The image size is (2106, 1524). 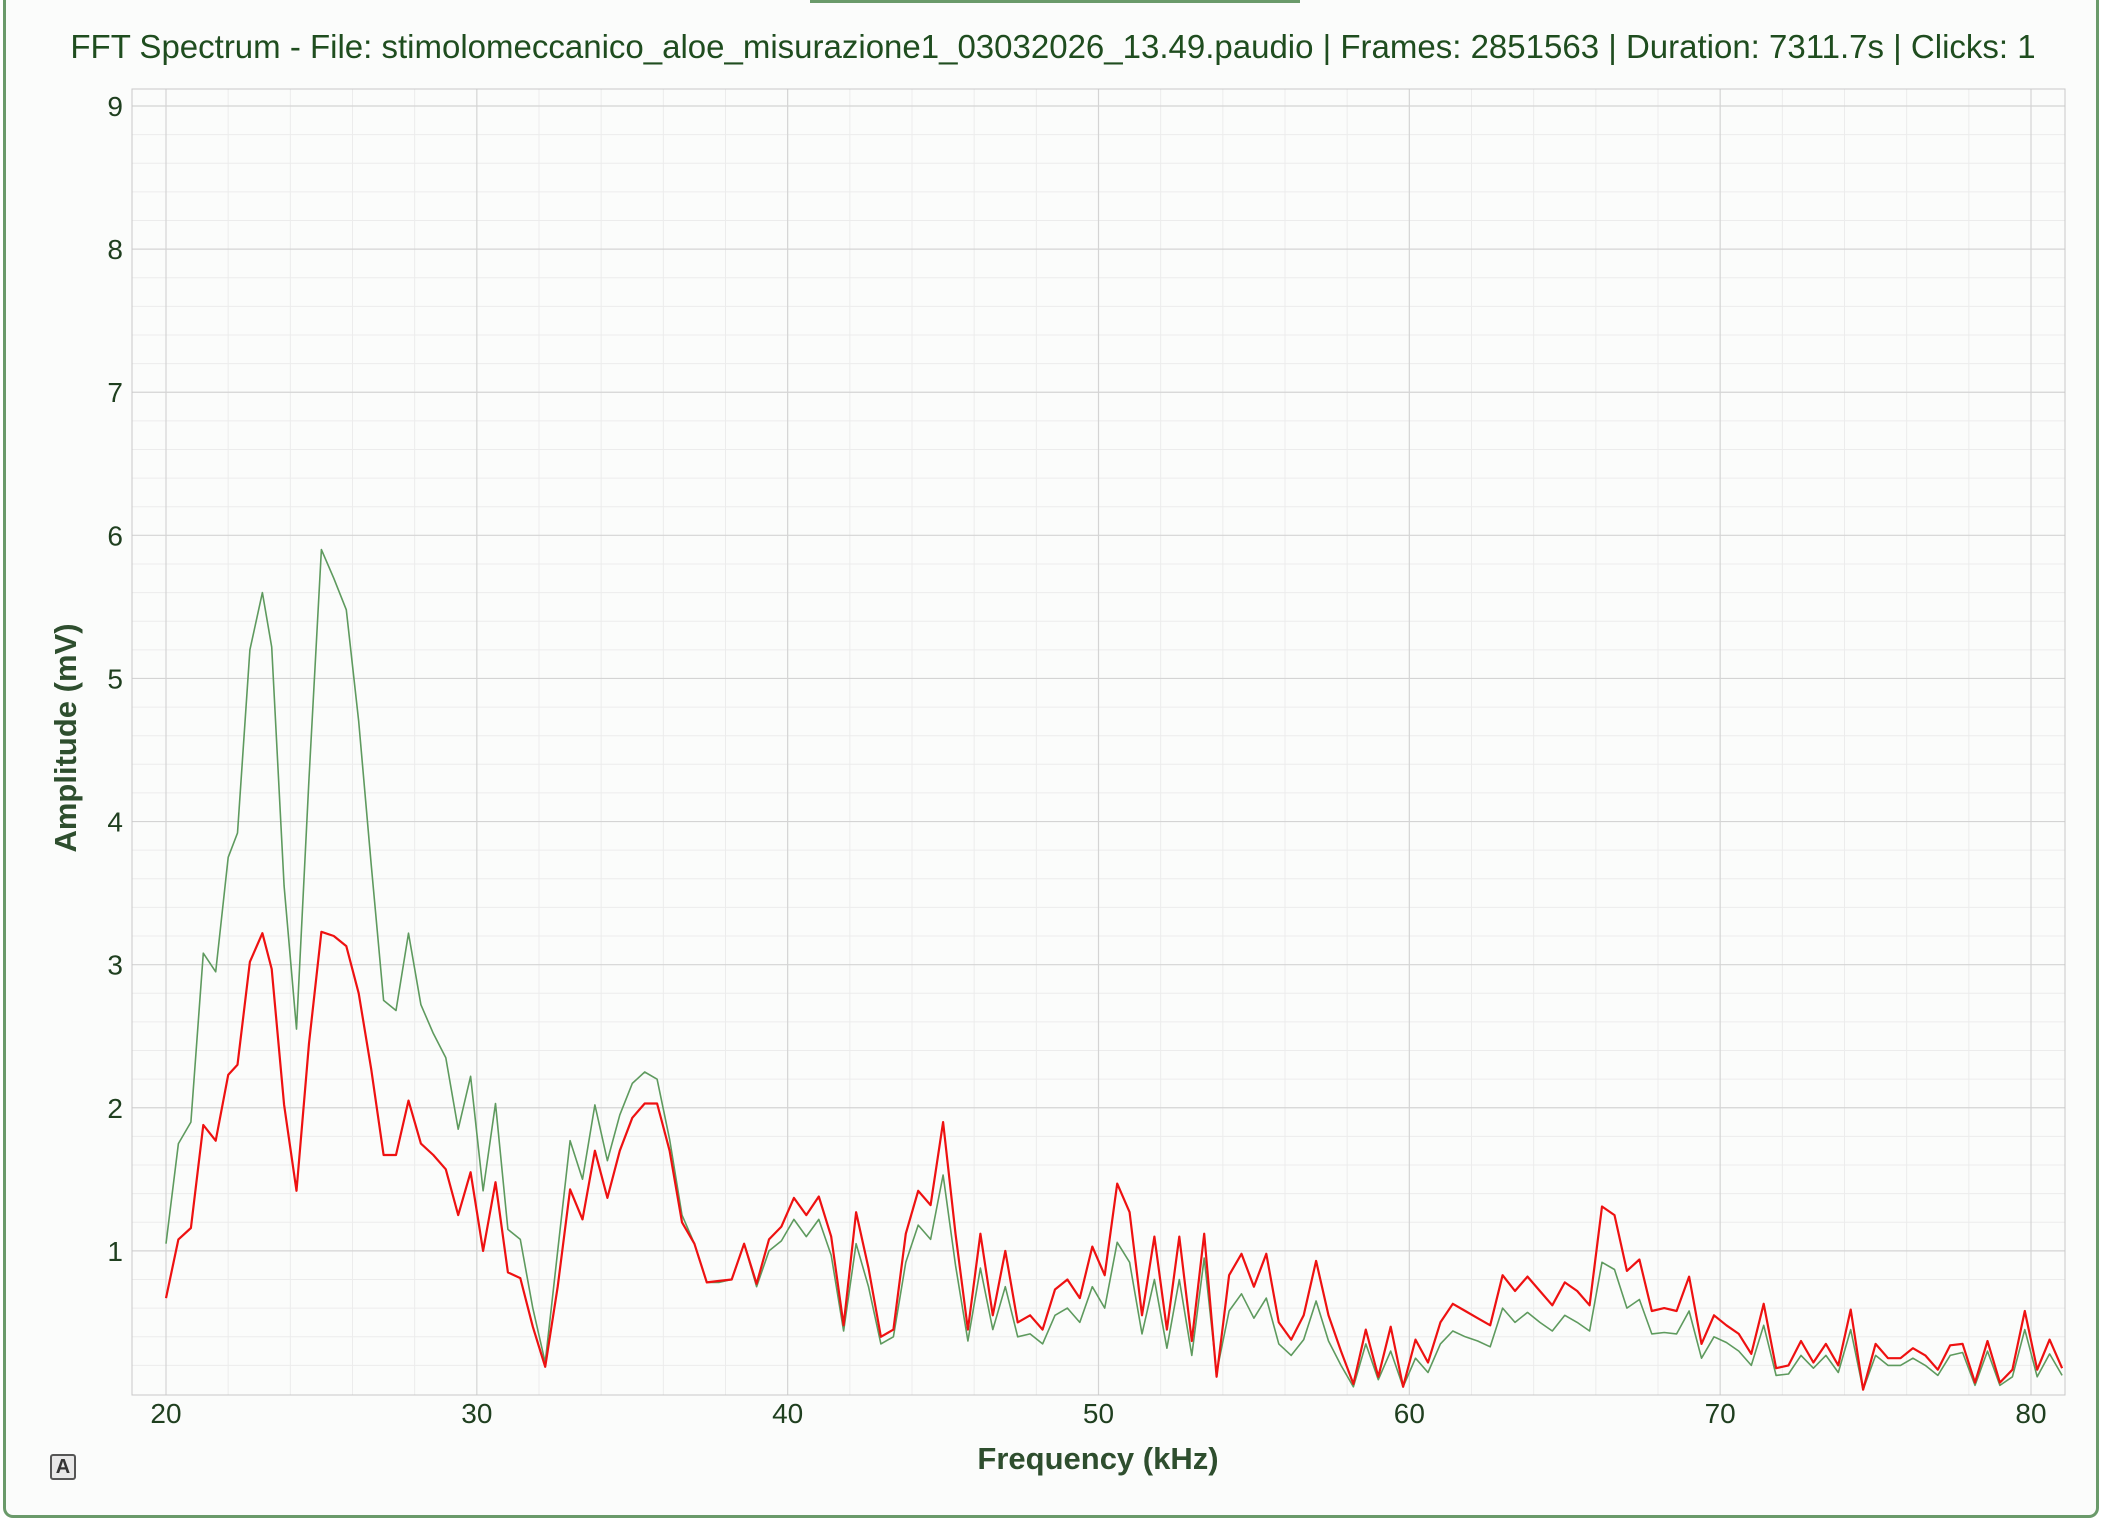 I want to click on window-top-tab-indicator, so click(x=1055, y=1).